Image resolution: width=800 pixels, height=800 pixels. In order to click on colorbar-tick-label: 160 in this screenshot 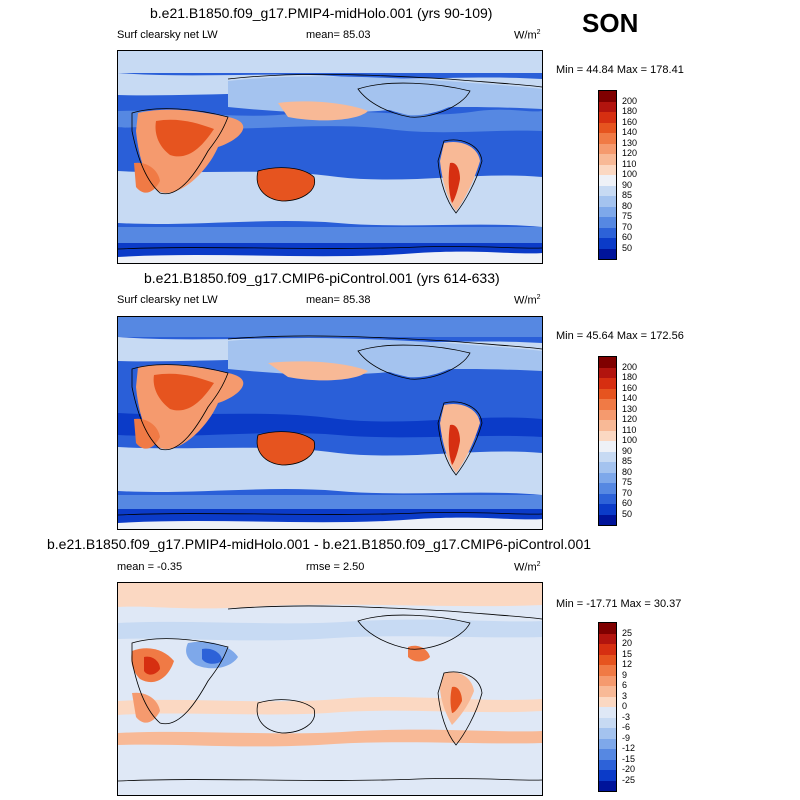, I will do `click(630, 387)`.